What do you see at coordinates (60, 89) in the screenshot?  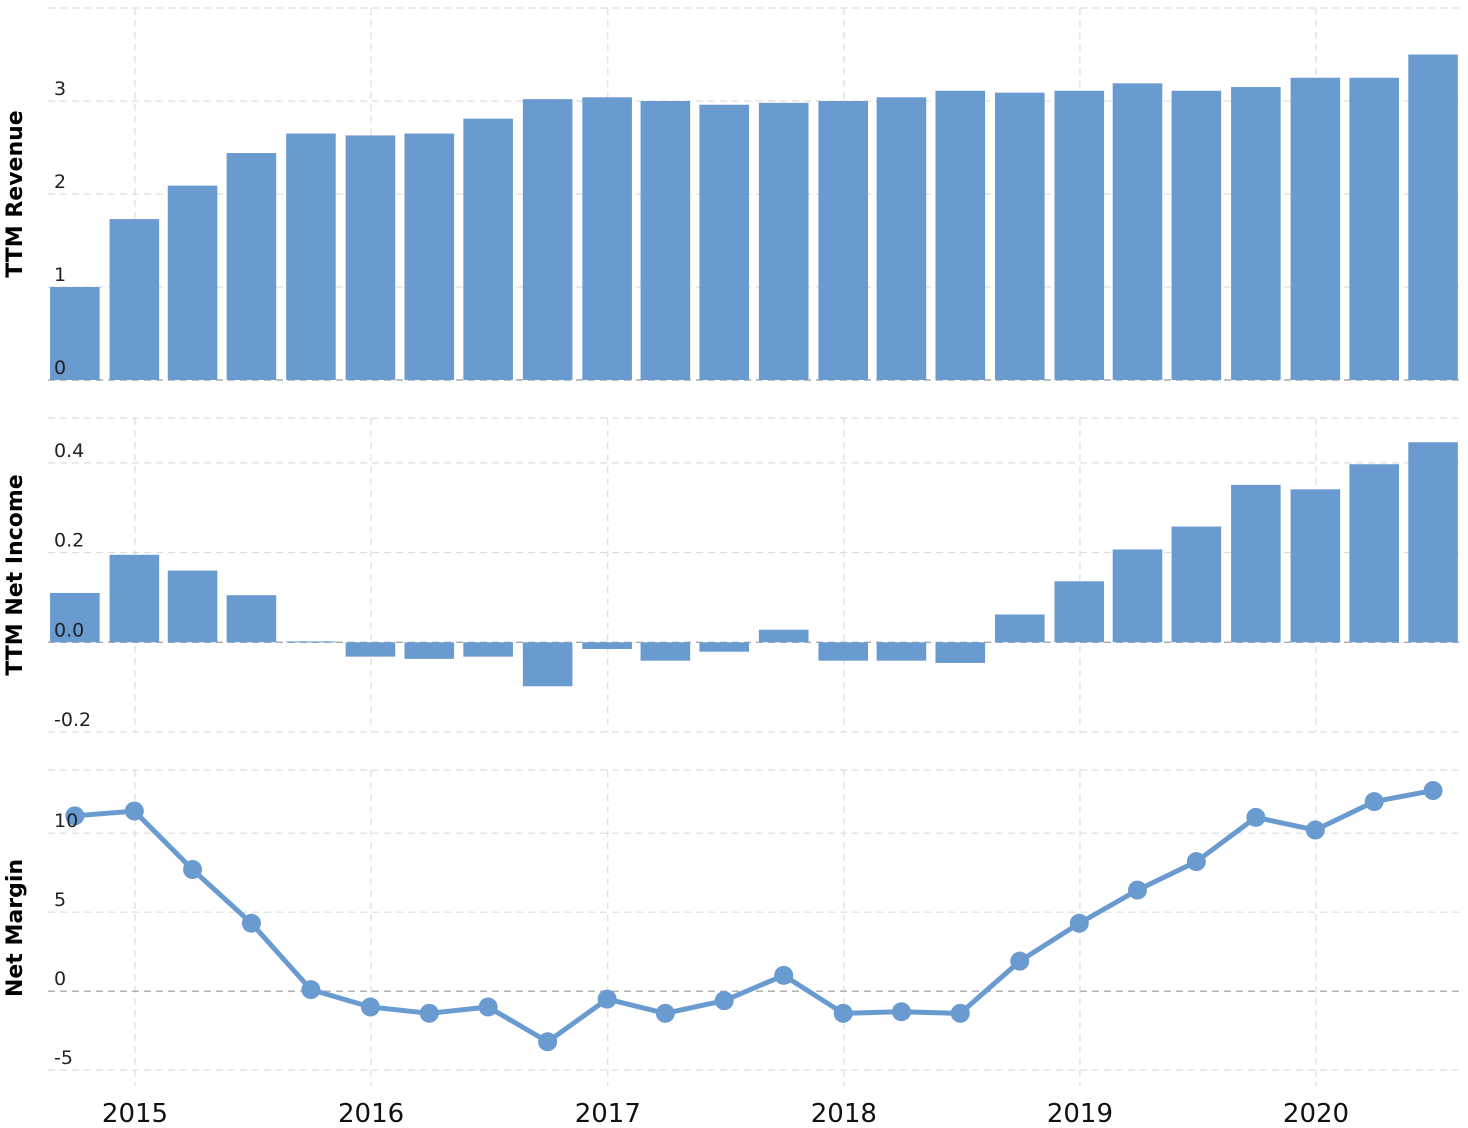 I see `panel-1-y-tick-3: 3` at bounding box center [60, 89].